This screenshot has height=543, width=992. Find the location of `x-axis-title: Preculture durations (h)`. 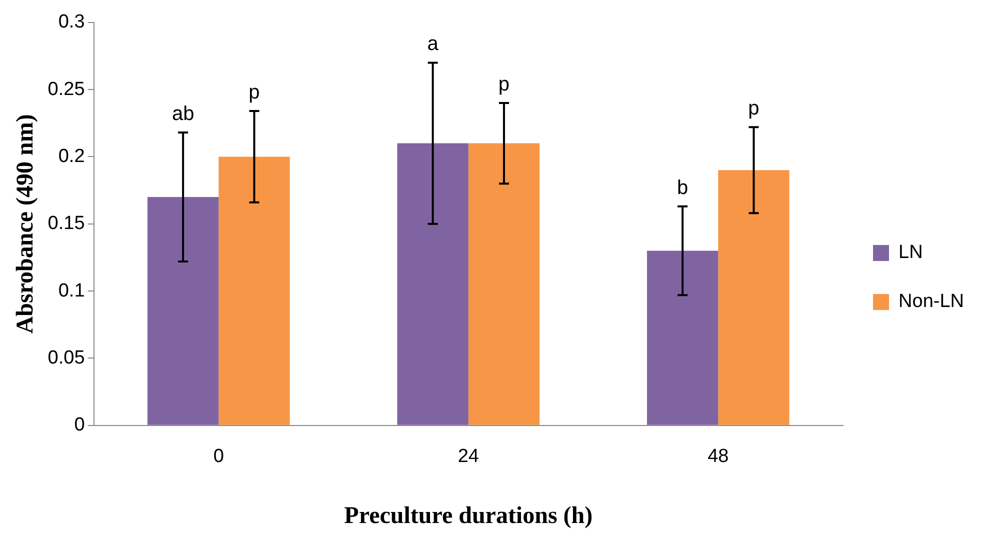

x-axis-title: Preculture durations (h) is located at coordinates (468, 515).